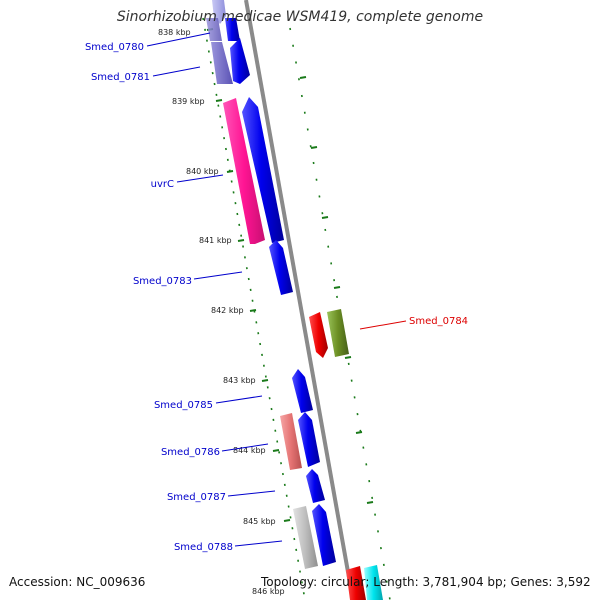  What do you see at coordinates (190, 452) in the screenshot?
I see `gene-label-smed-0786: Smed_0786` at bounding box center [190, 452].